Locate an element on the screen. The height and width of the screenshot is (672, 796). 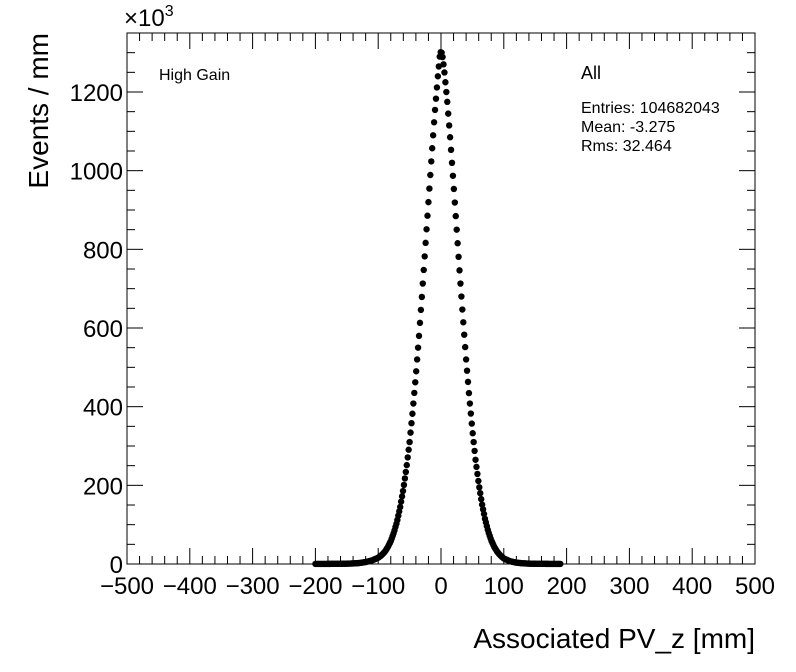
y-tick-label: 400 is located at coordinates (103, 408).